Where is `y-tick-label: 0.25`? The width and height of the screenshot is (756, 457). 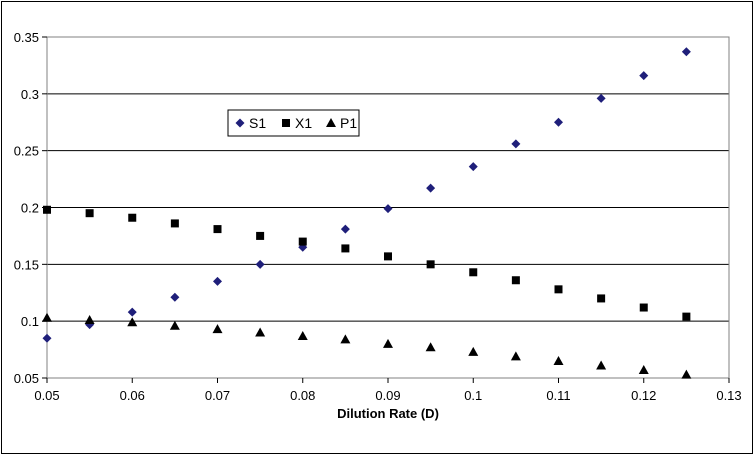
y-tick-label: 0.25 is located at coordinates (26, 151).